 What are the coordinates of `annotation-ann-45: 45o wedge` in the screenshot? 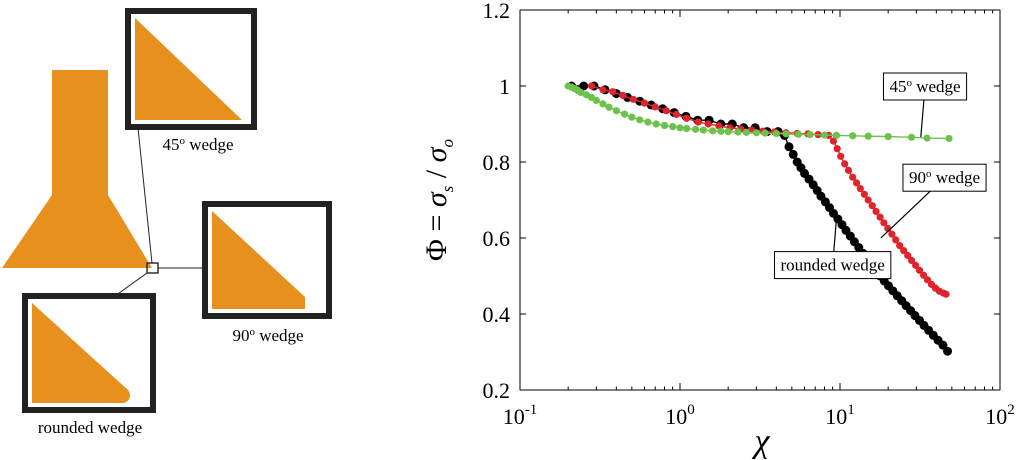 It's located at (925, 104).